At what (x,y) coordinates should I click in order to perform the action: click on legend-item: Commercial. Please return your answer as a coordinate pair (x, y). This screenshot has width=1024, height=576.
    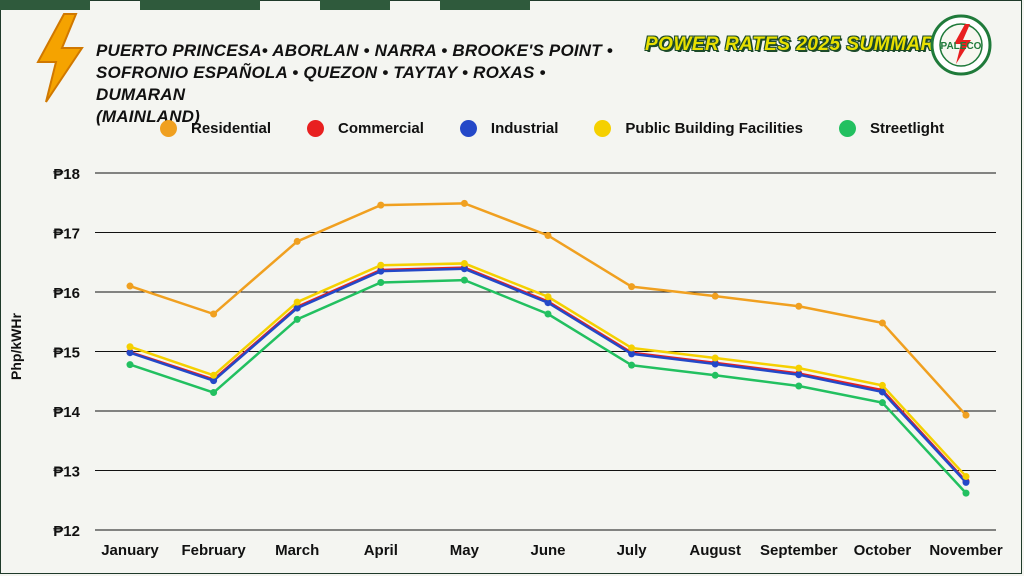
    Looking at the image, I should click on (365, 128).